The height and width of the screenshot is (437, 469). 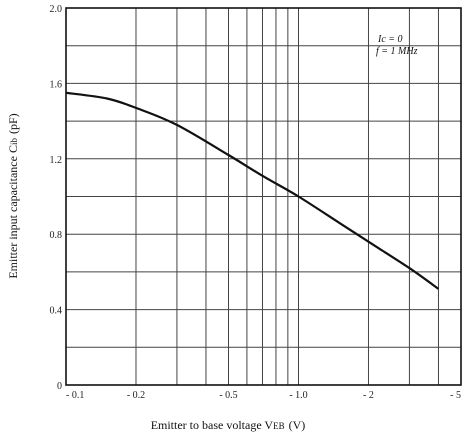 I want to click on y-axis-label-unit: (pF), so click(x=13, y=123).